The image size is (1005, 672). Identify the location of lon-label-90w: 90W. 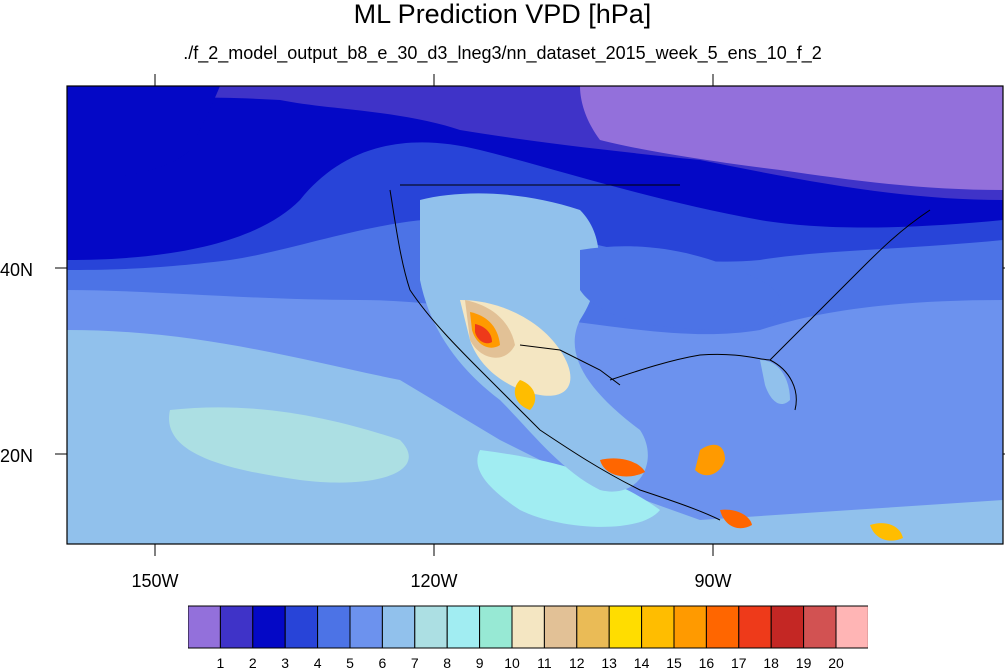
(713, 581).